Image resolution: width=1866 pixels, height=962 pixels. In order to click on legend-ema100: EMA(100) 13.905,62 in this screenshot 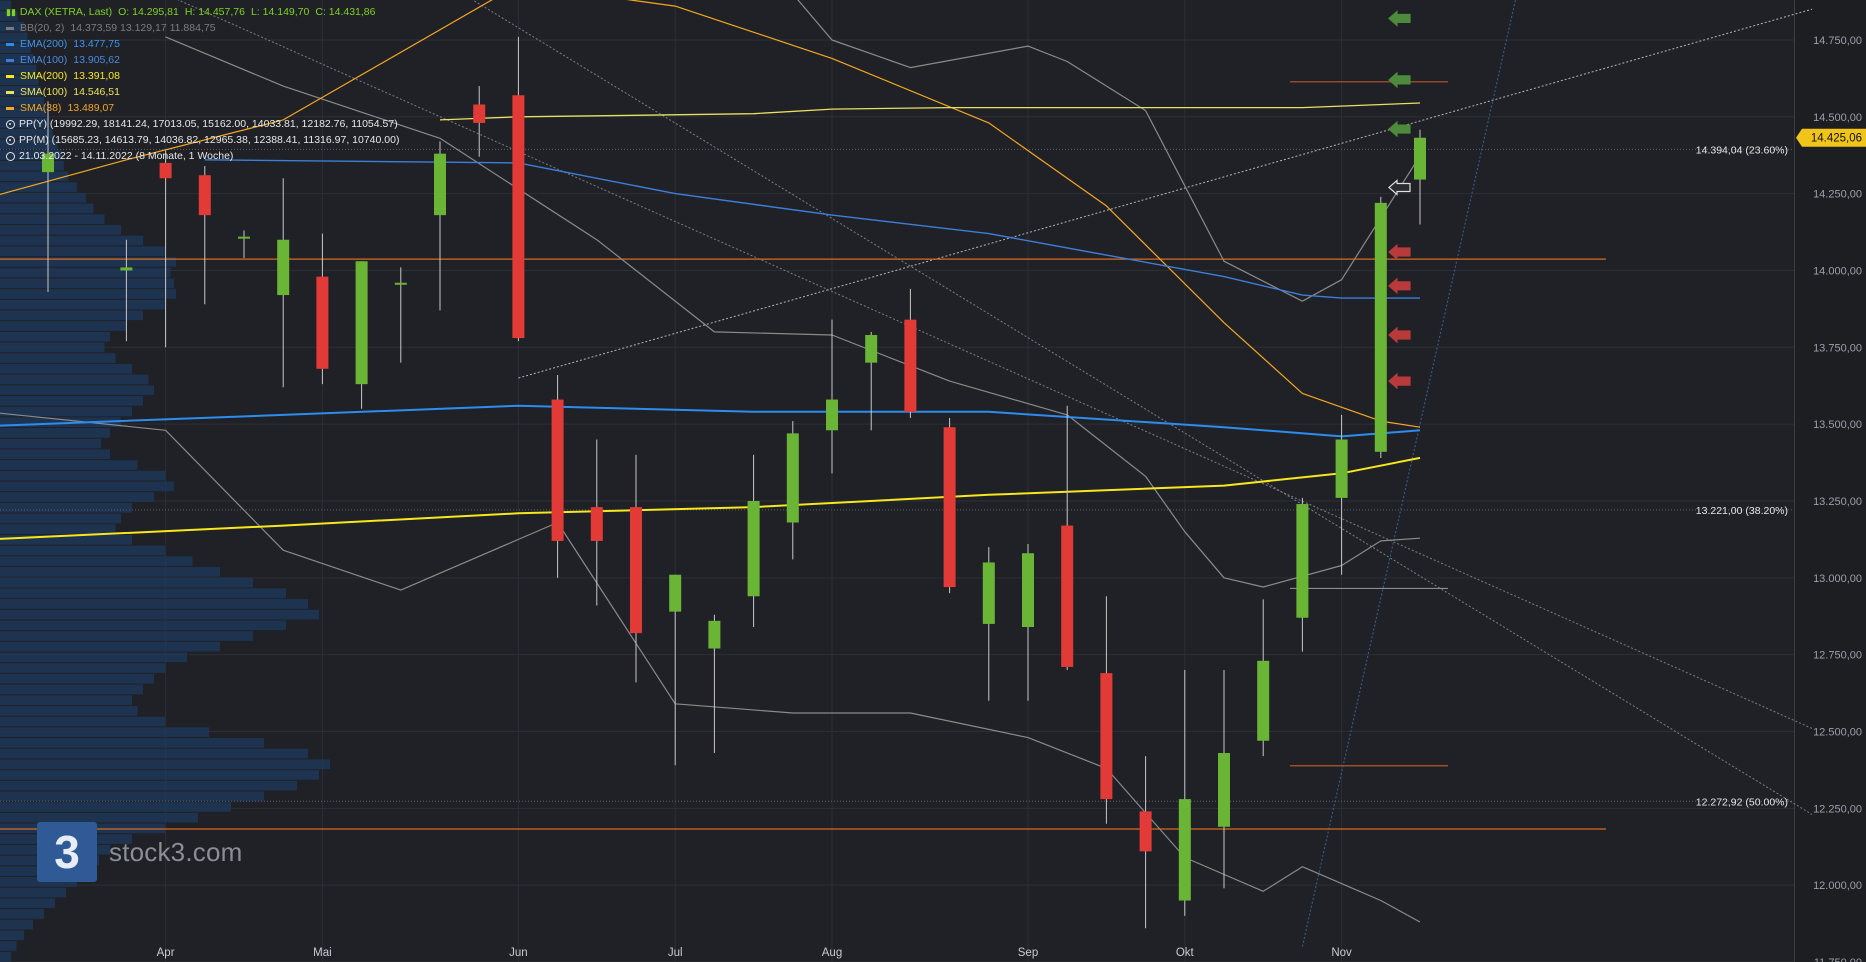, I will do `click(202, 60)`.